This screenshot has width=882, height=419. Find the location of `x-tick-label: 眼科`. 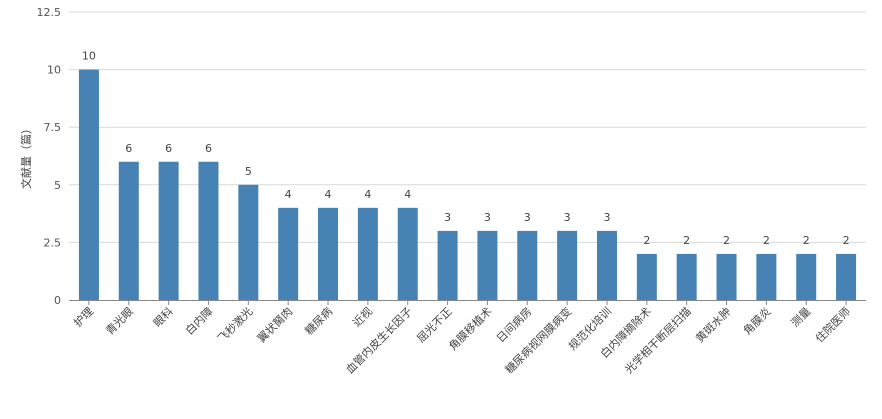

x-tick-label: 眼科 is located at coordinates (162, 316).